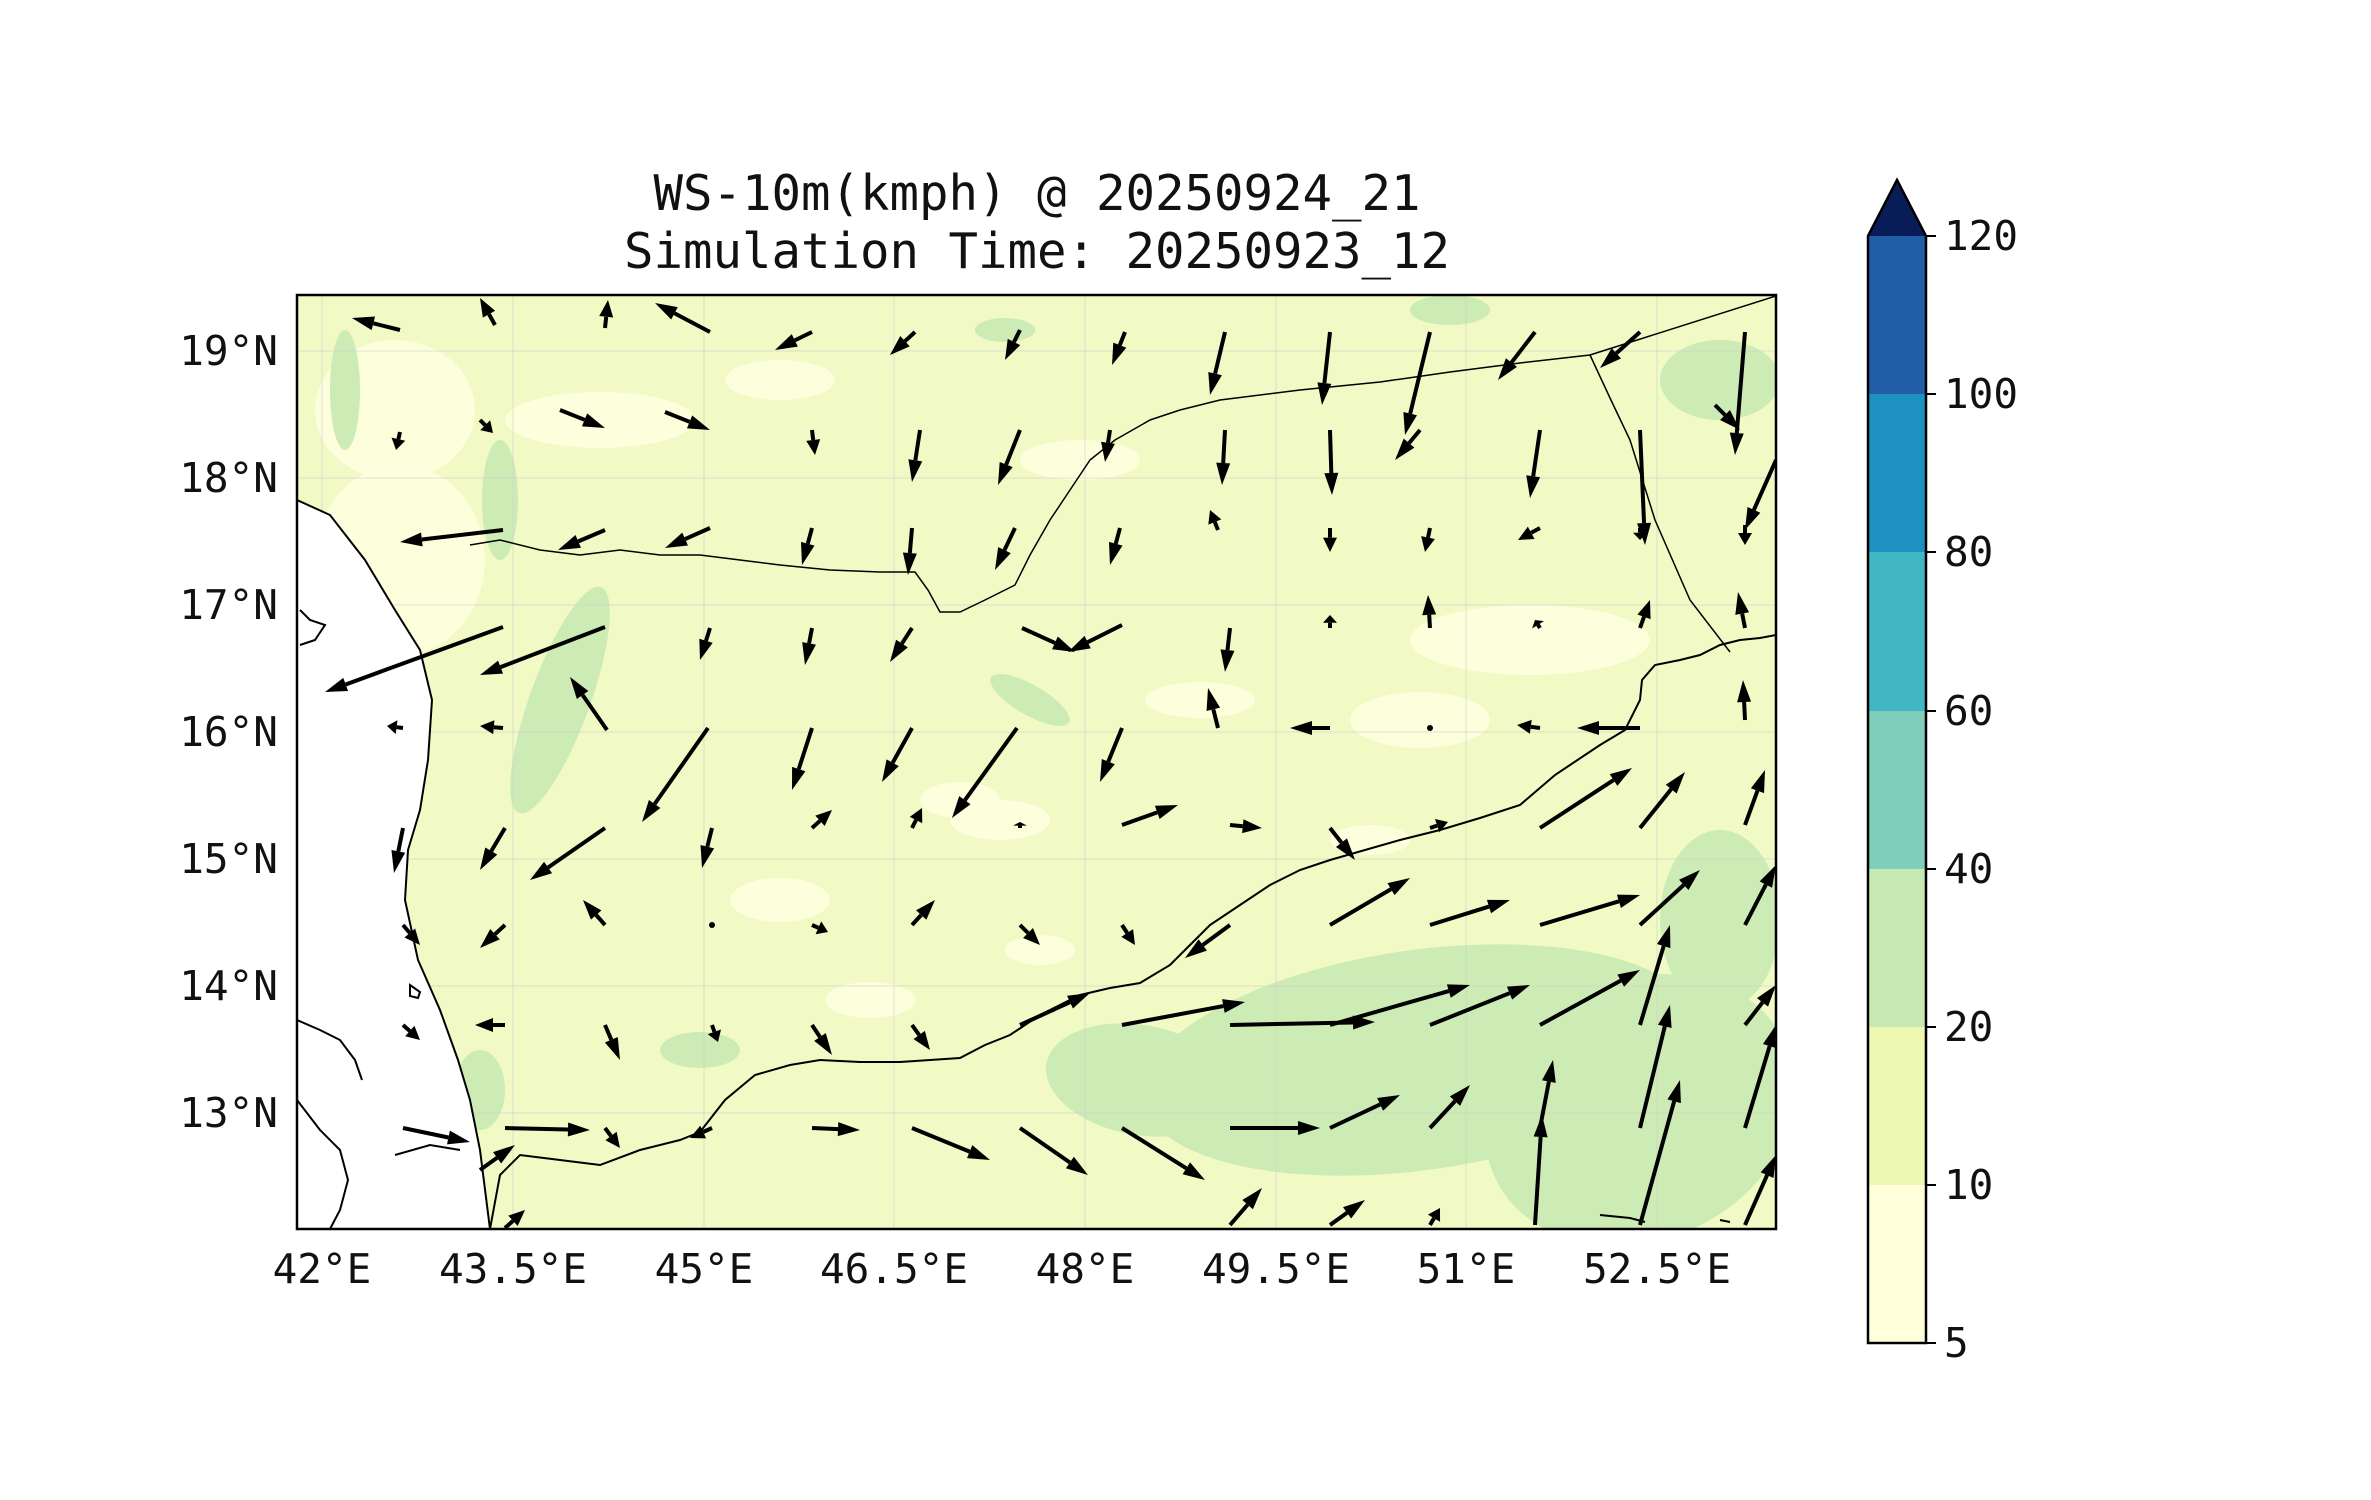 This screenshot has height=1500, width=2371. What do you see at coordinates (1085, 1269) in the screenshot?
I see `x-tick-label: 48°E` at bounding box center [1085, 1269].